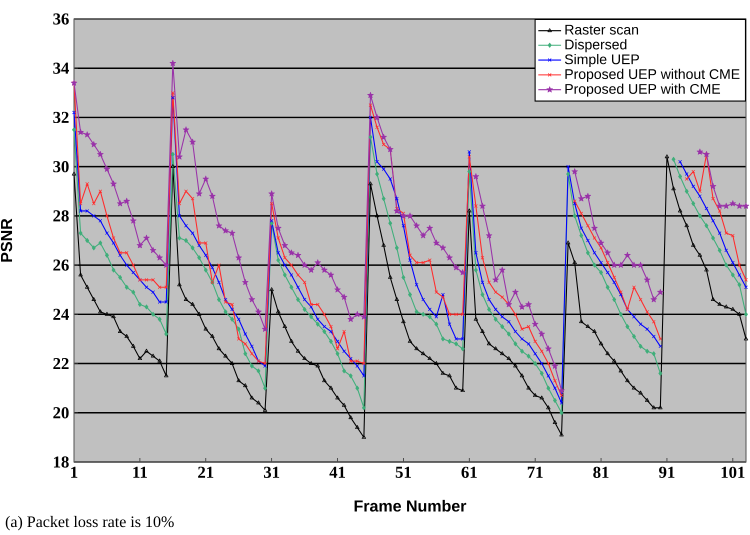 The image size is (750, 535). Describe the element at coordinates (642, 90) in the screenshot. I see `legend-label: Proposed UEP with CME` at that location.